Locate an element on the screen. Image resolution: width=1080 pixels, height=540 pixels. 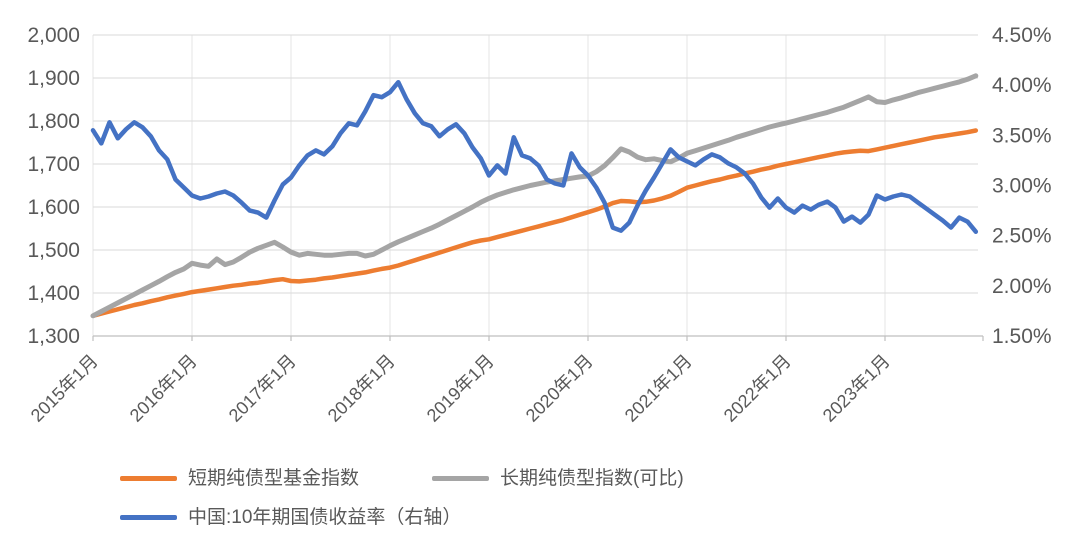
right-axis-tick-label: 4.00% is located at coordinates (1022, 85).